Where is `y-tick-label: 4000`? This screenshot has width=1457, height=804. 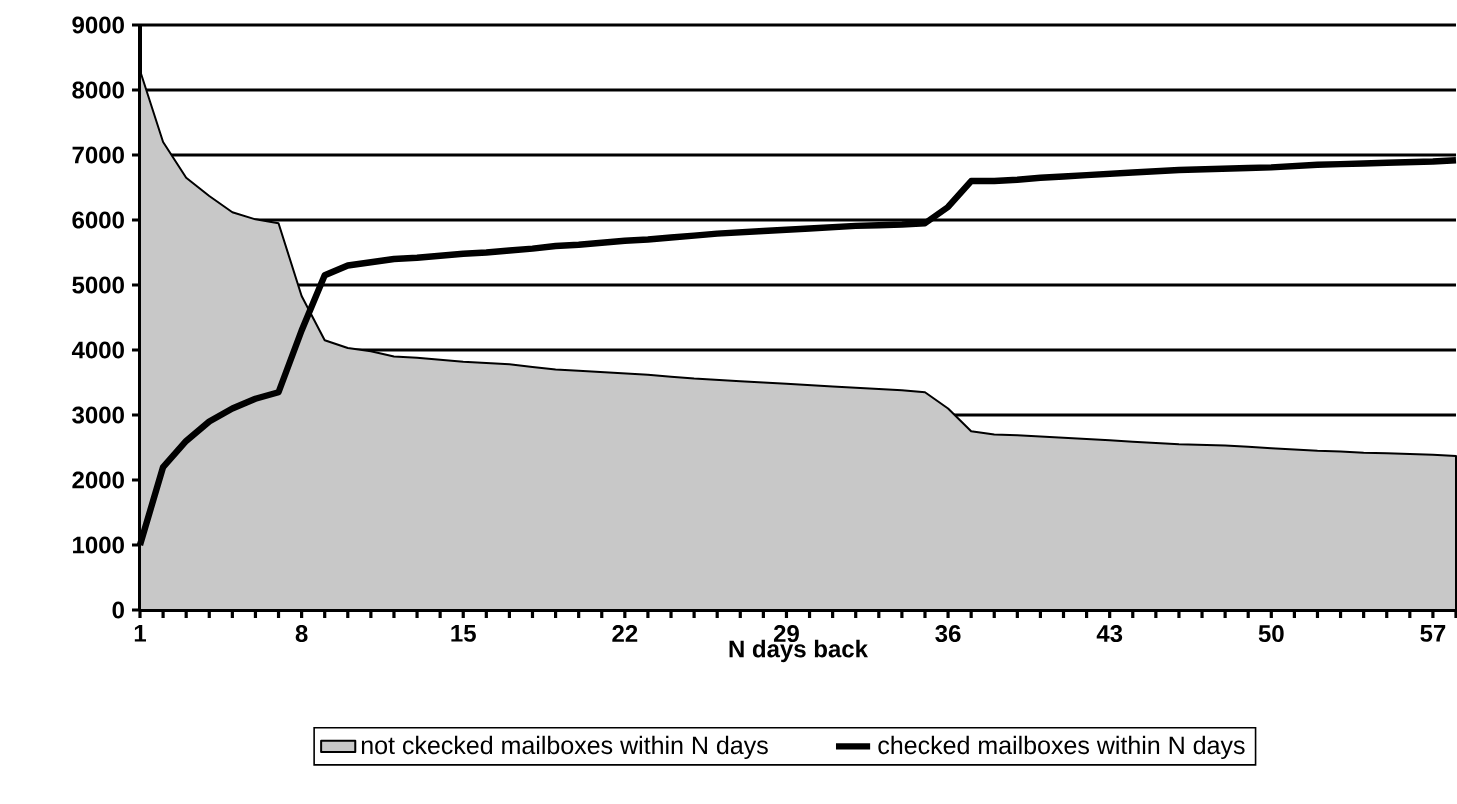
y-tick-label: 4000 is located at coordinates (97, 350).